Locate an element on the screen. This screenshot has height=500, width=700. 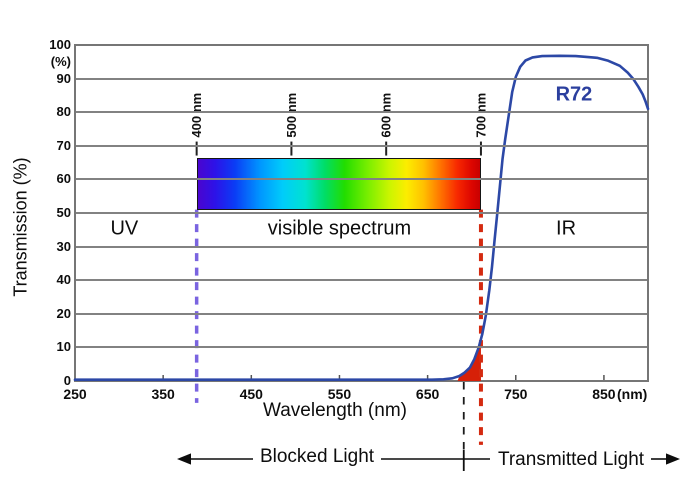
y-tick-label: 10 is located at coordinates (63, 347).